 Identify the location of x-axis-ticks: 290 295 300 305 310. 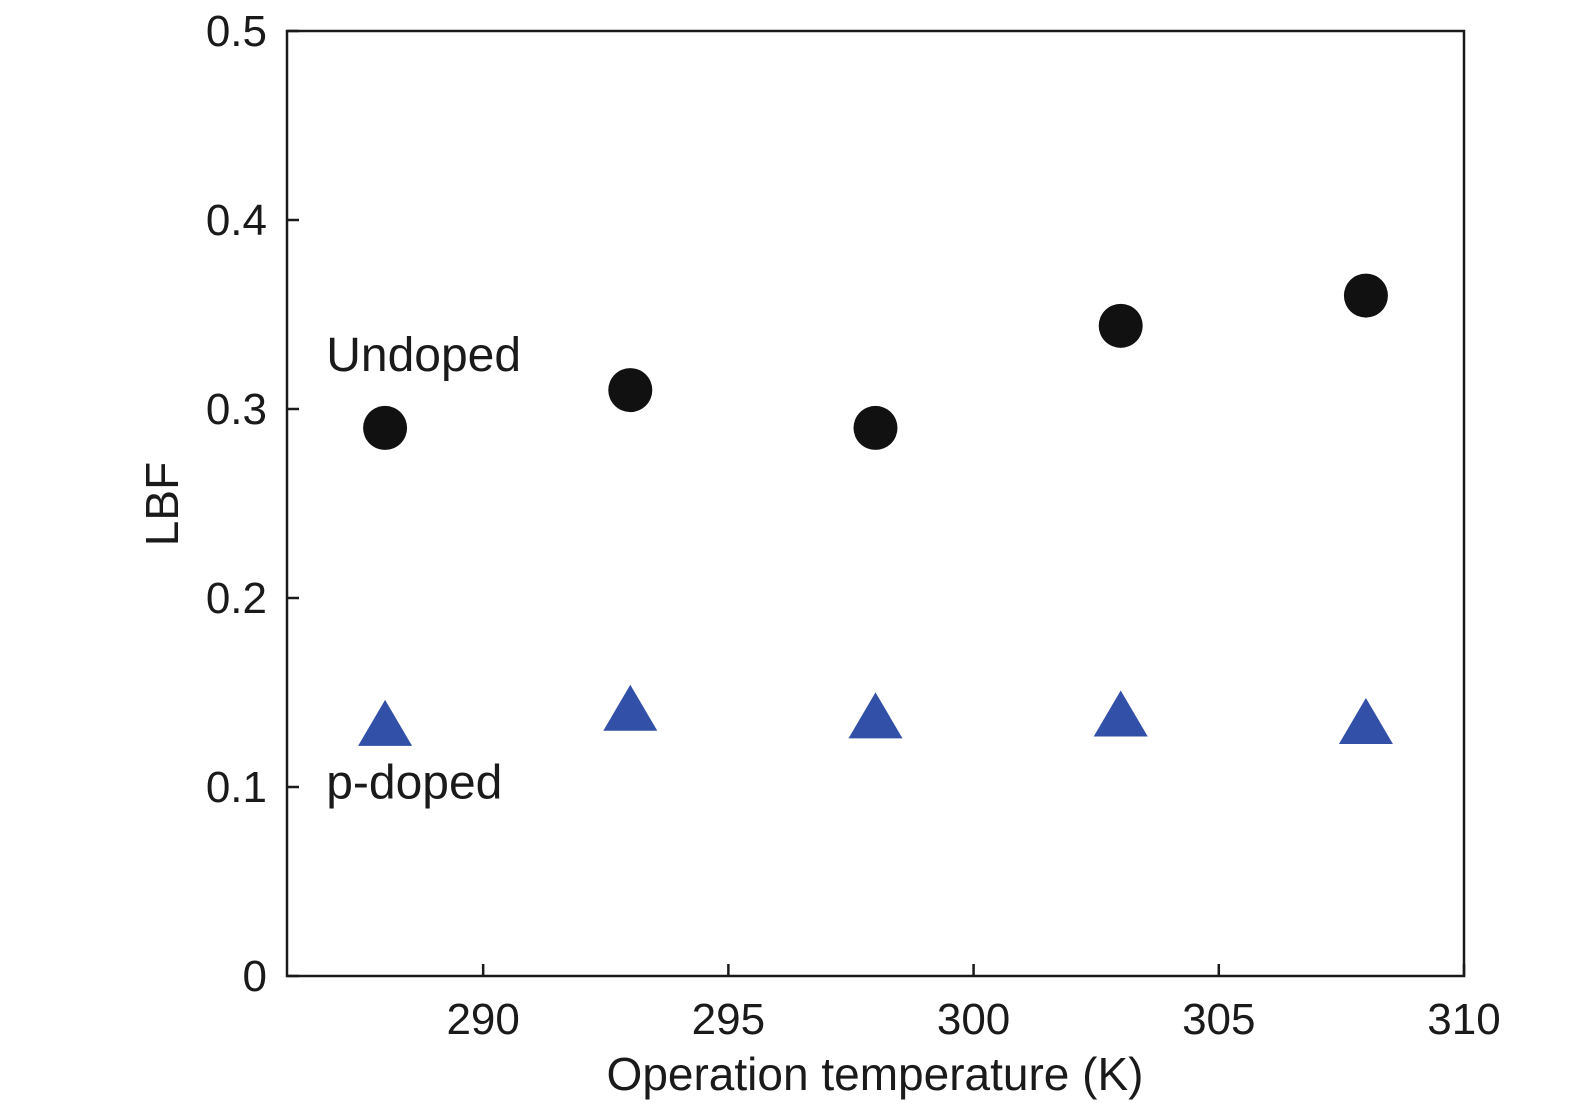
(973, 1004).